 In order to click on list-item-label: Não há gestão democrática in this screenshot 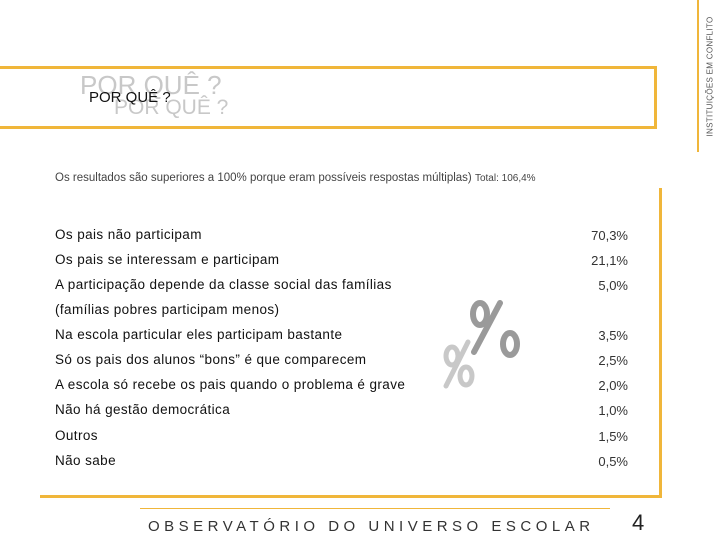, I will do `click(143, 409)`.